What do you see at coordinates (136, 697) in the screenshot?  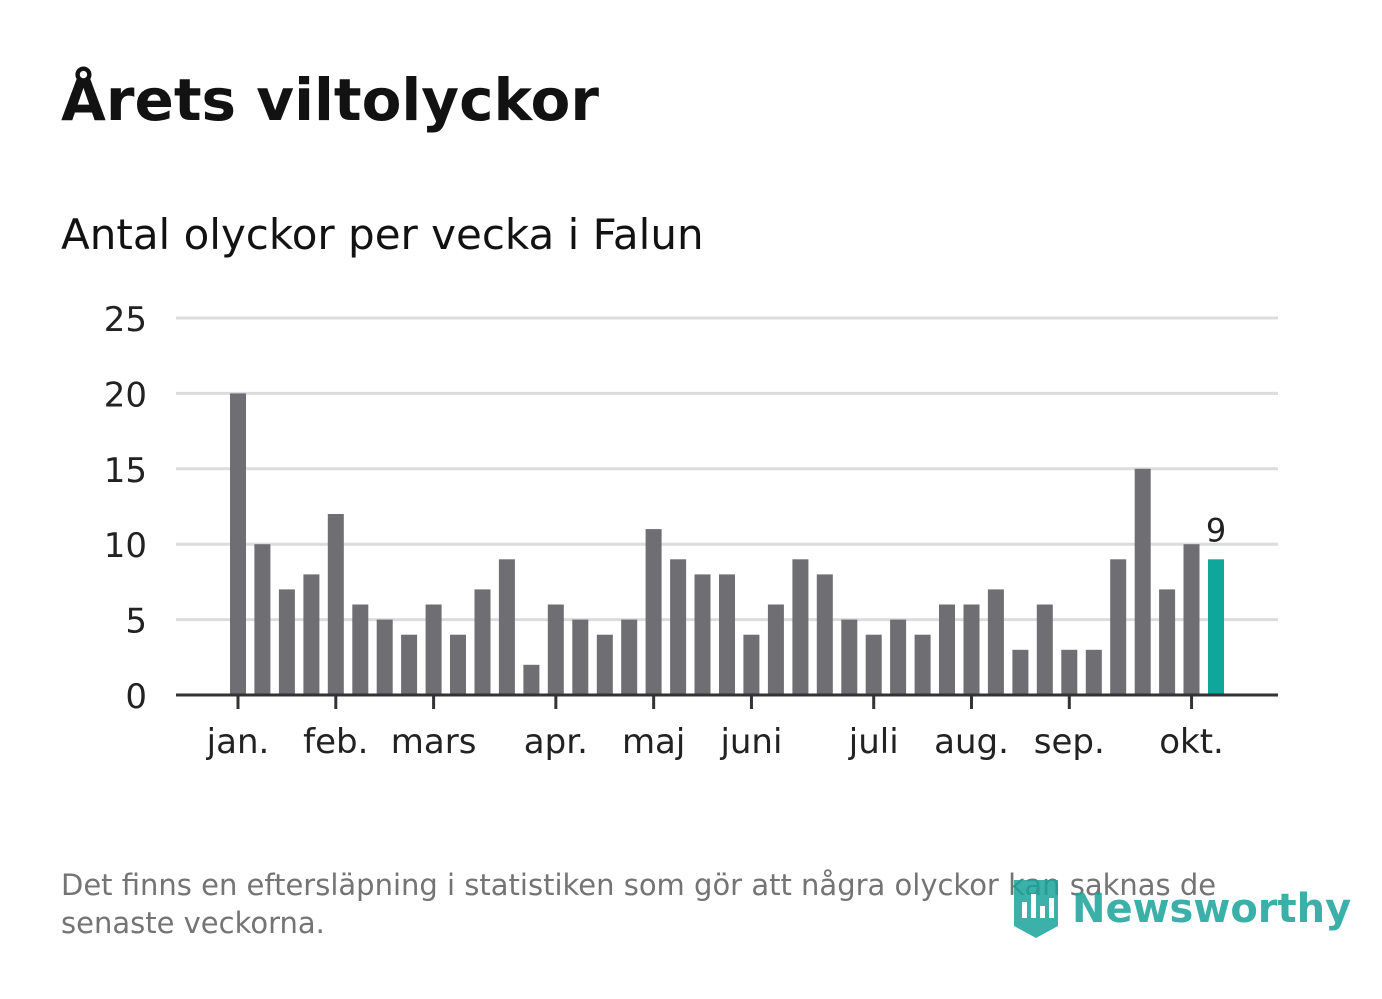 I see `y-tick-label: 0` at bounding box center [136, 697].